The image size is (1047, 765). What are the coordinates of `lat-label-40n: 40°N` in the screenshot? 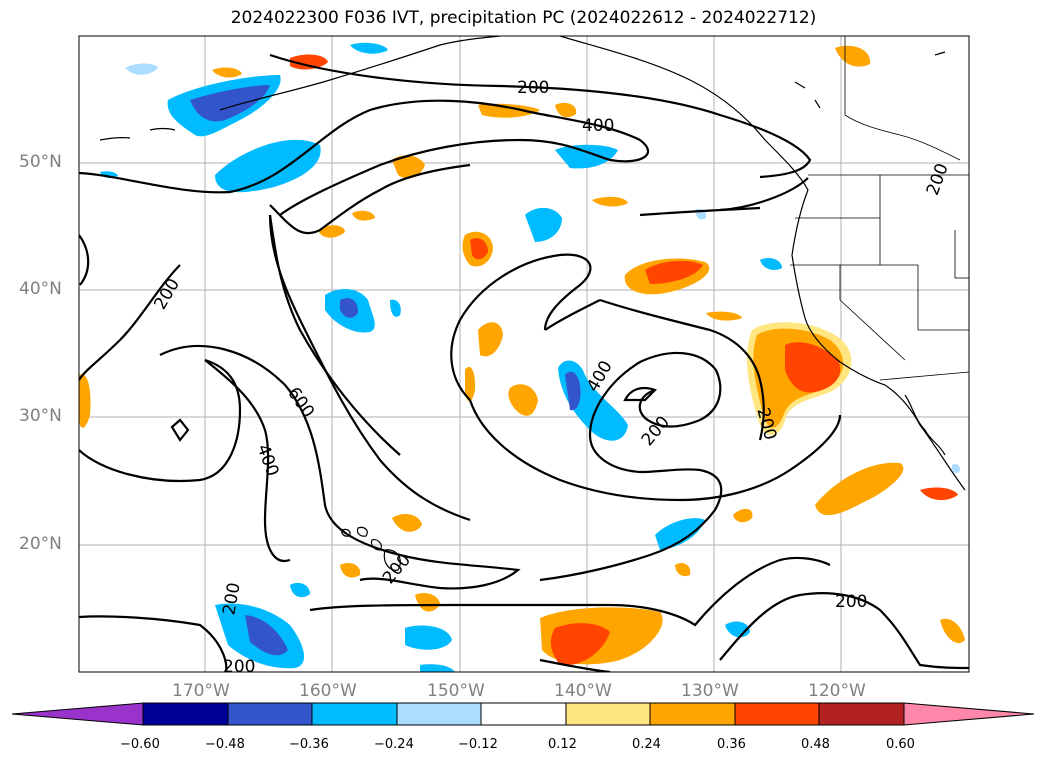 It's located at (40, 289).